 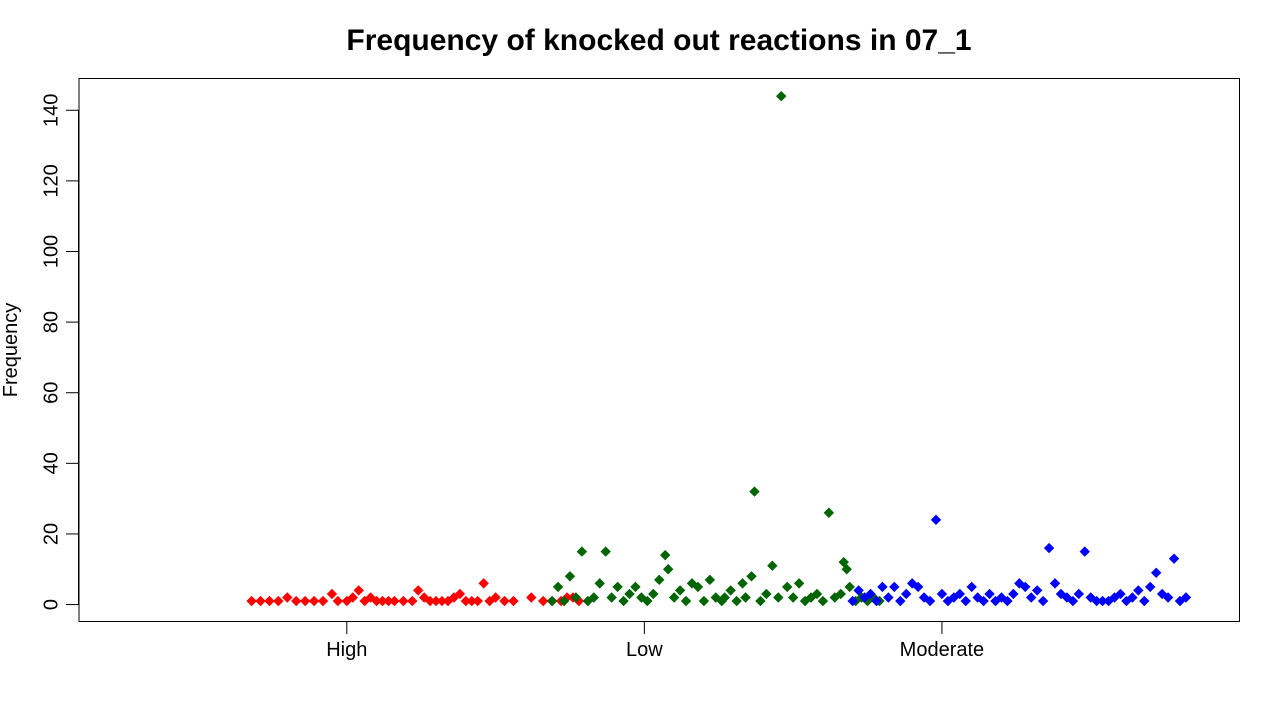 I want to click on series-high, so click(x=415, y=592).